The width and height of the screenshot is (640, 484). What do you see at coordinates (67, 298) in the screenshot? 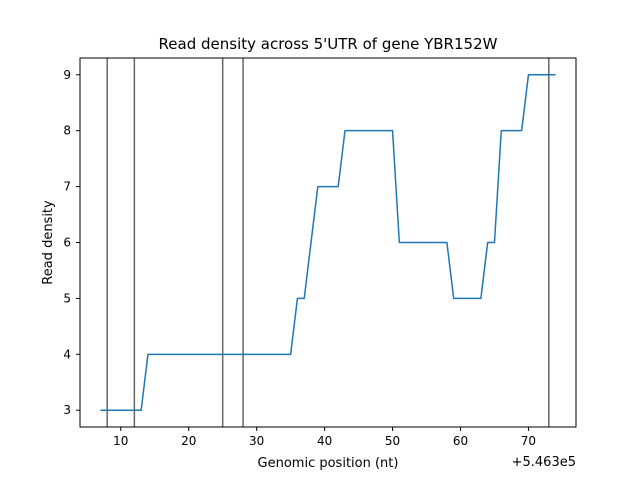
I see `y-tick-label: 5` at bounding box center [67, 298].